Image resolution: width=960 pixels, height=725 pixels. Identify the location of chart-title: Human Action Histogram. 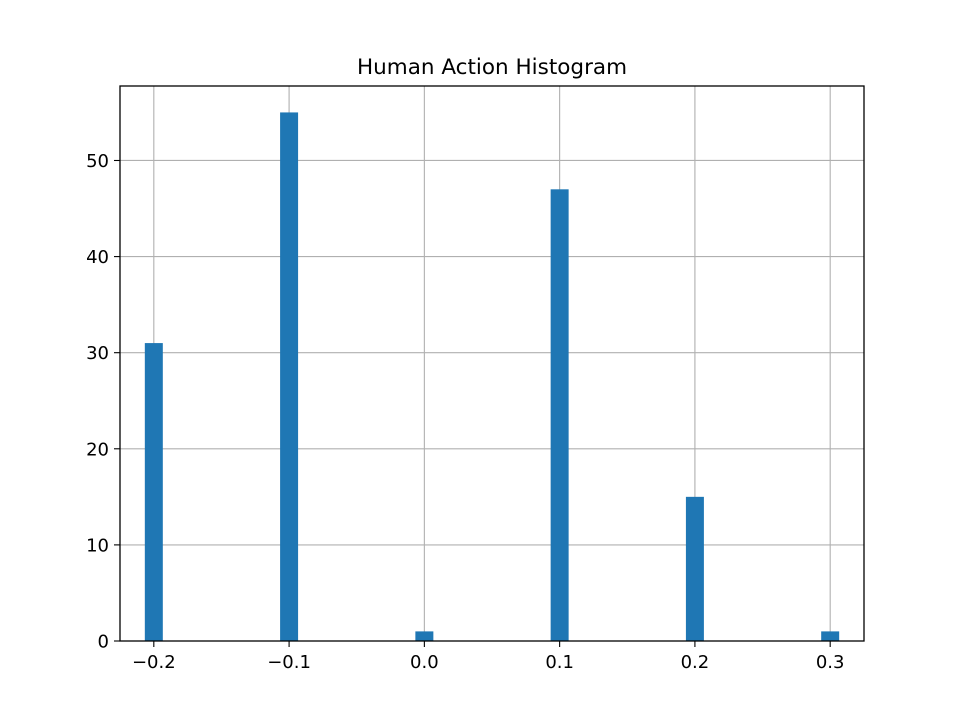
(492, 67).